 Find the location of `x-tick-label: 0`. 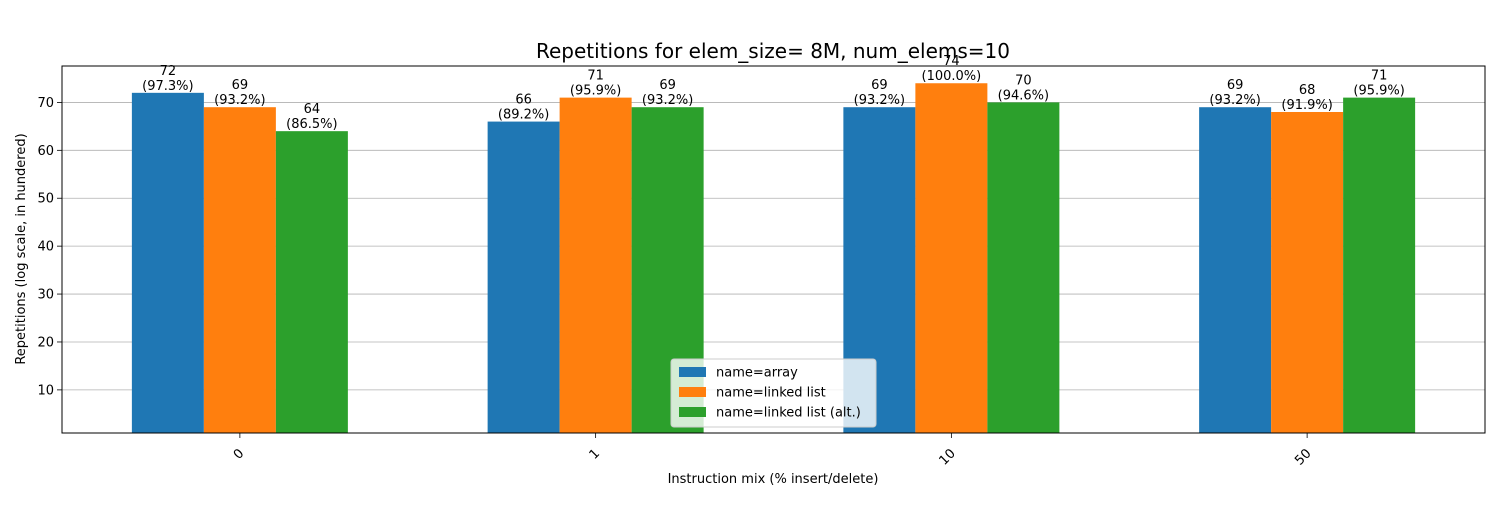

x-tick-label: 0 is located at coordinates (239, 454).